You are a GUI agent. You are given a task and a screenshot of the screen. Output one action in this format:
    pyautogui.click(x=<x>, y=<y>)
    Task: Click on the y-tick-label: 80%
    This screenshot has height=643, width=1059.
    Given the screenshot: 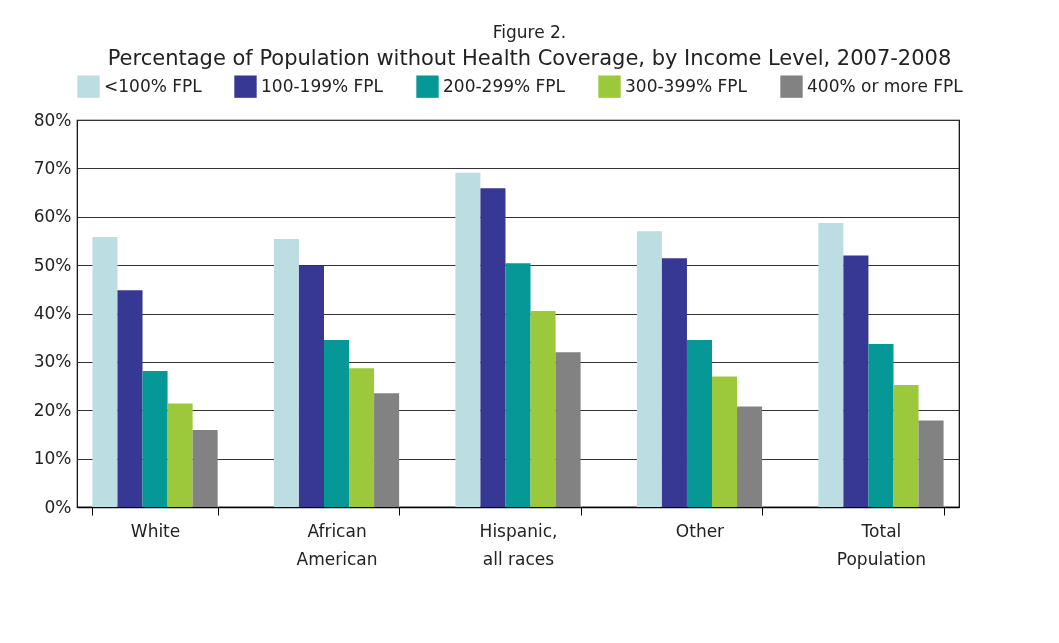 What is the action you would take?
    pyautogui.click(x=52, y=119)
    